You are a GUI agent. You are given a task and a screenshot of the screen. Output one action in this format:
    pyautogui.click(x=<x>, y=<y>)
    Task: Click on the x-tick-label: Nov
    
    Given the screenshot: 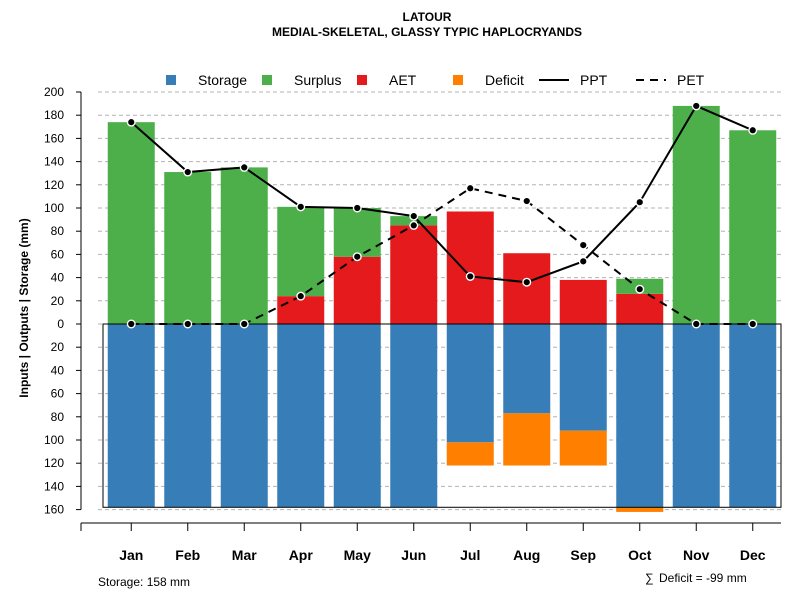 What is the action you would take?
    pyautogui.click(x=696, y=555)
    